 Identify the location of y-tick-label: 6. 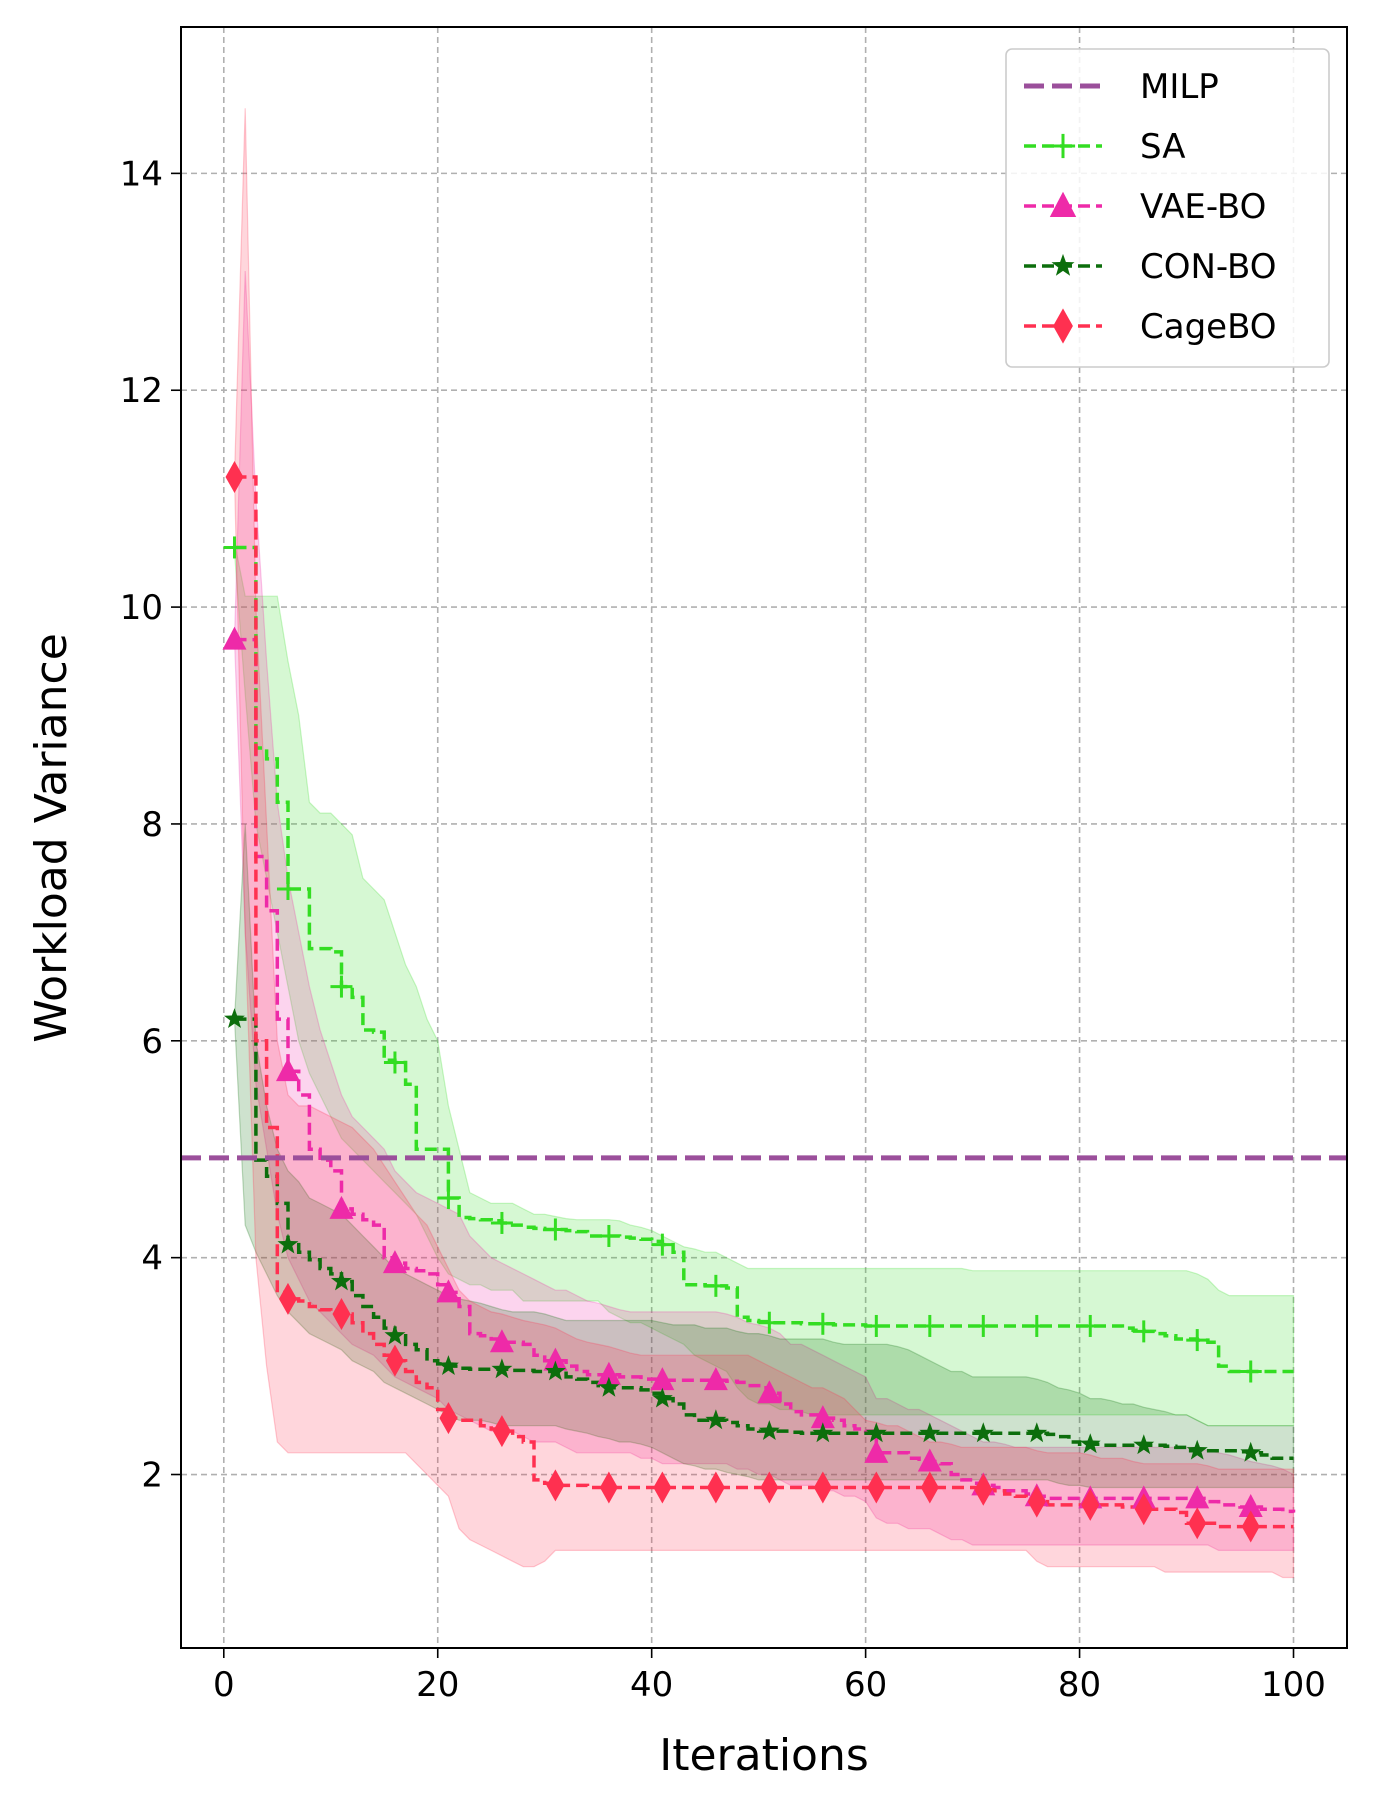
(152, 1042).